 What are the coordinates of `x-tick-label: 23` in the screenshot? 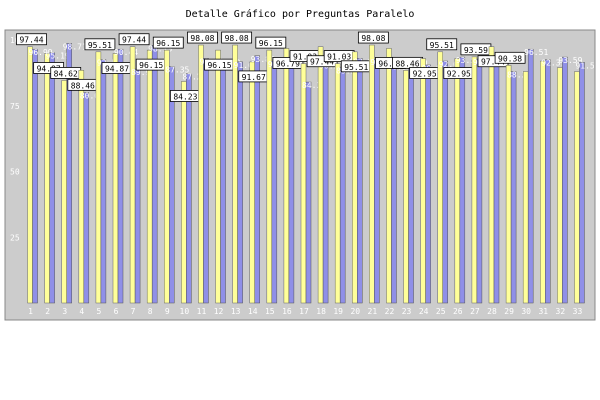 It's located at (407, 311).